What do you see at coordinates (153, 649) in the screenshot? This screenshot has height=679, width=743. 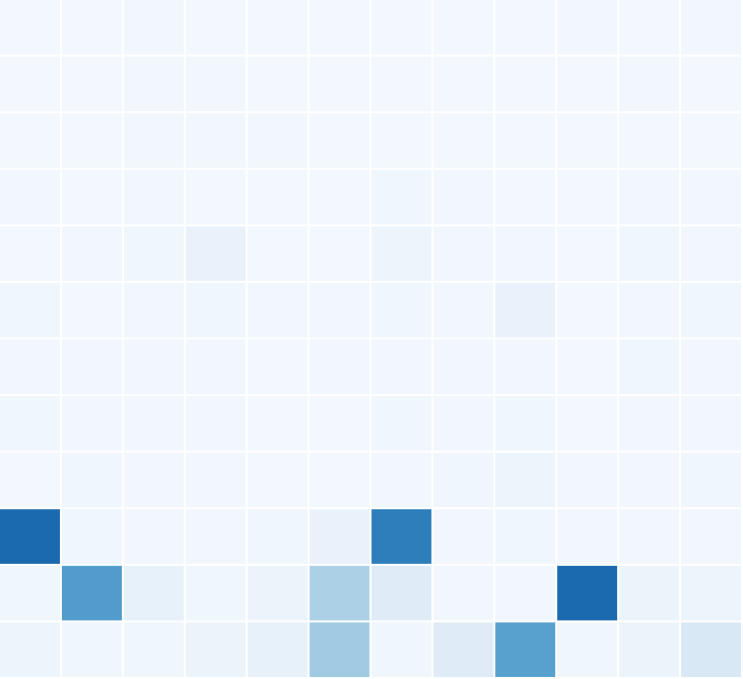 I see `heatmap-cell-r11-c2` at bounding box center [153, 649].